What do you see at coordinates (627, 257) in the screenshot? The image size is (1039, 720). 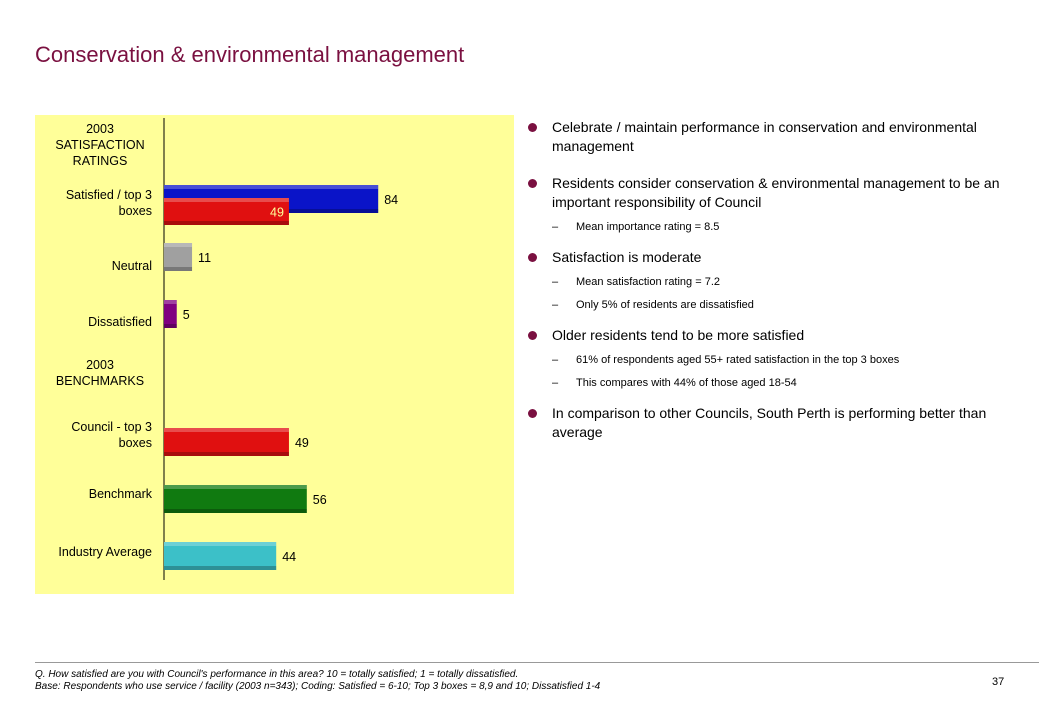 I see `bullet-text: Satisfaction is moderate` at bounding box center [627, 257].